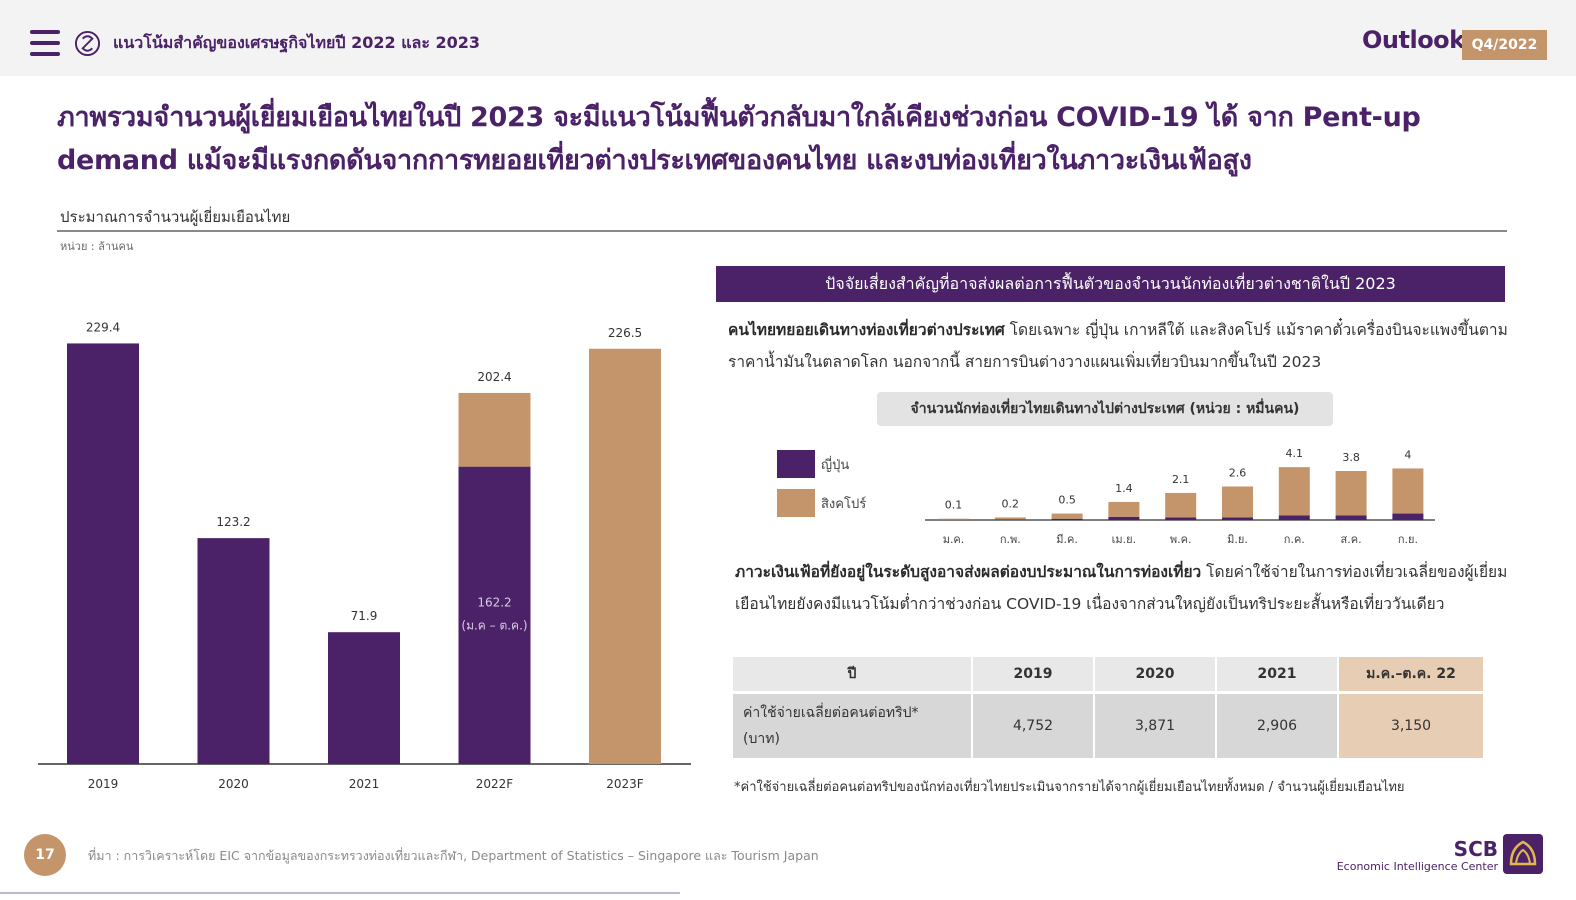 The image size is (1576, 900). What do you see at coordinates (103, 784) in the screenshot?
I see `x-tick-2019: 2019` at bounding box center [103, 784].